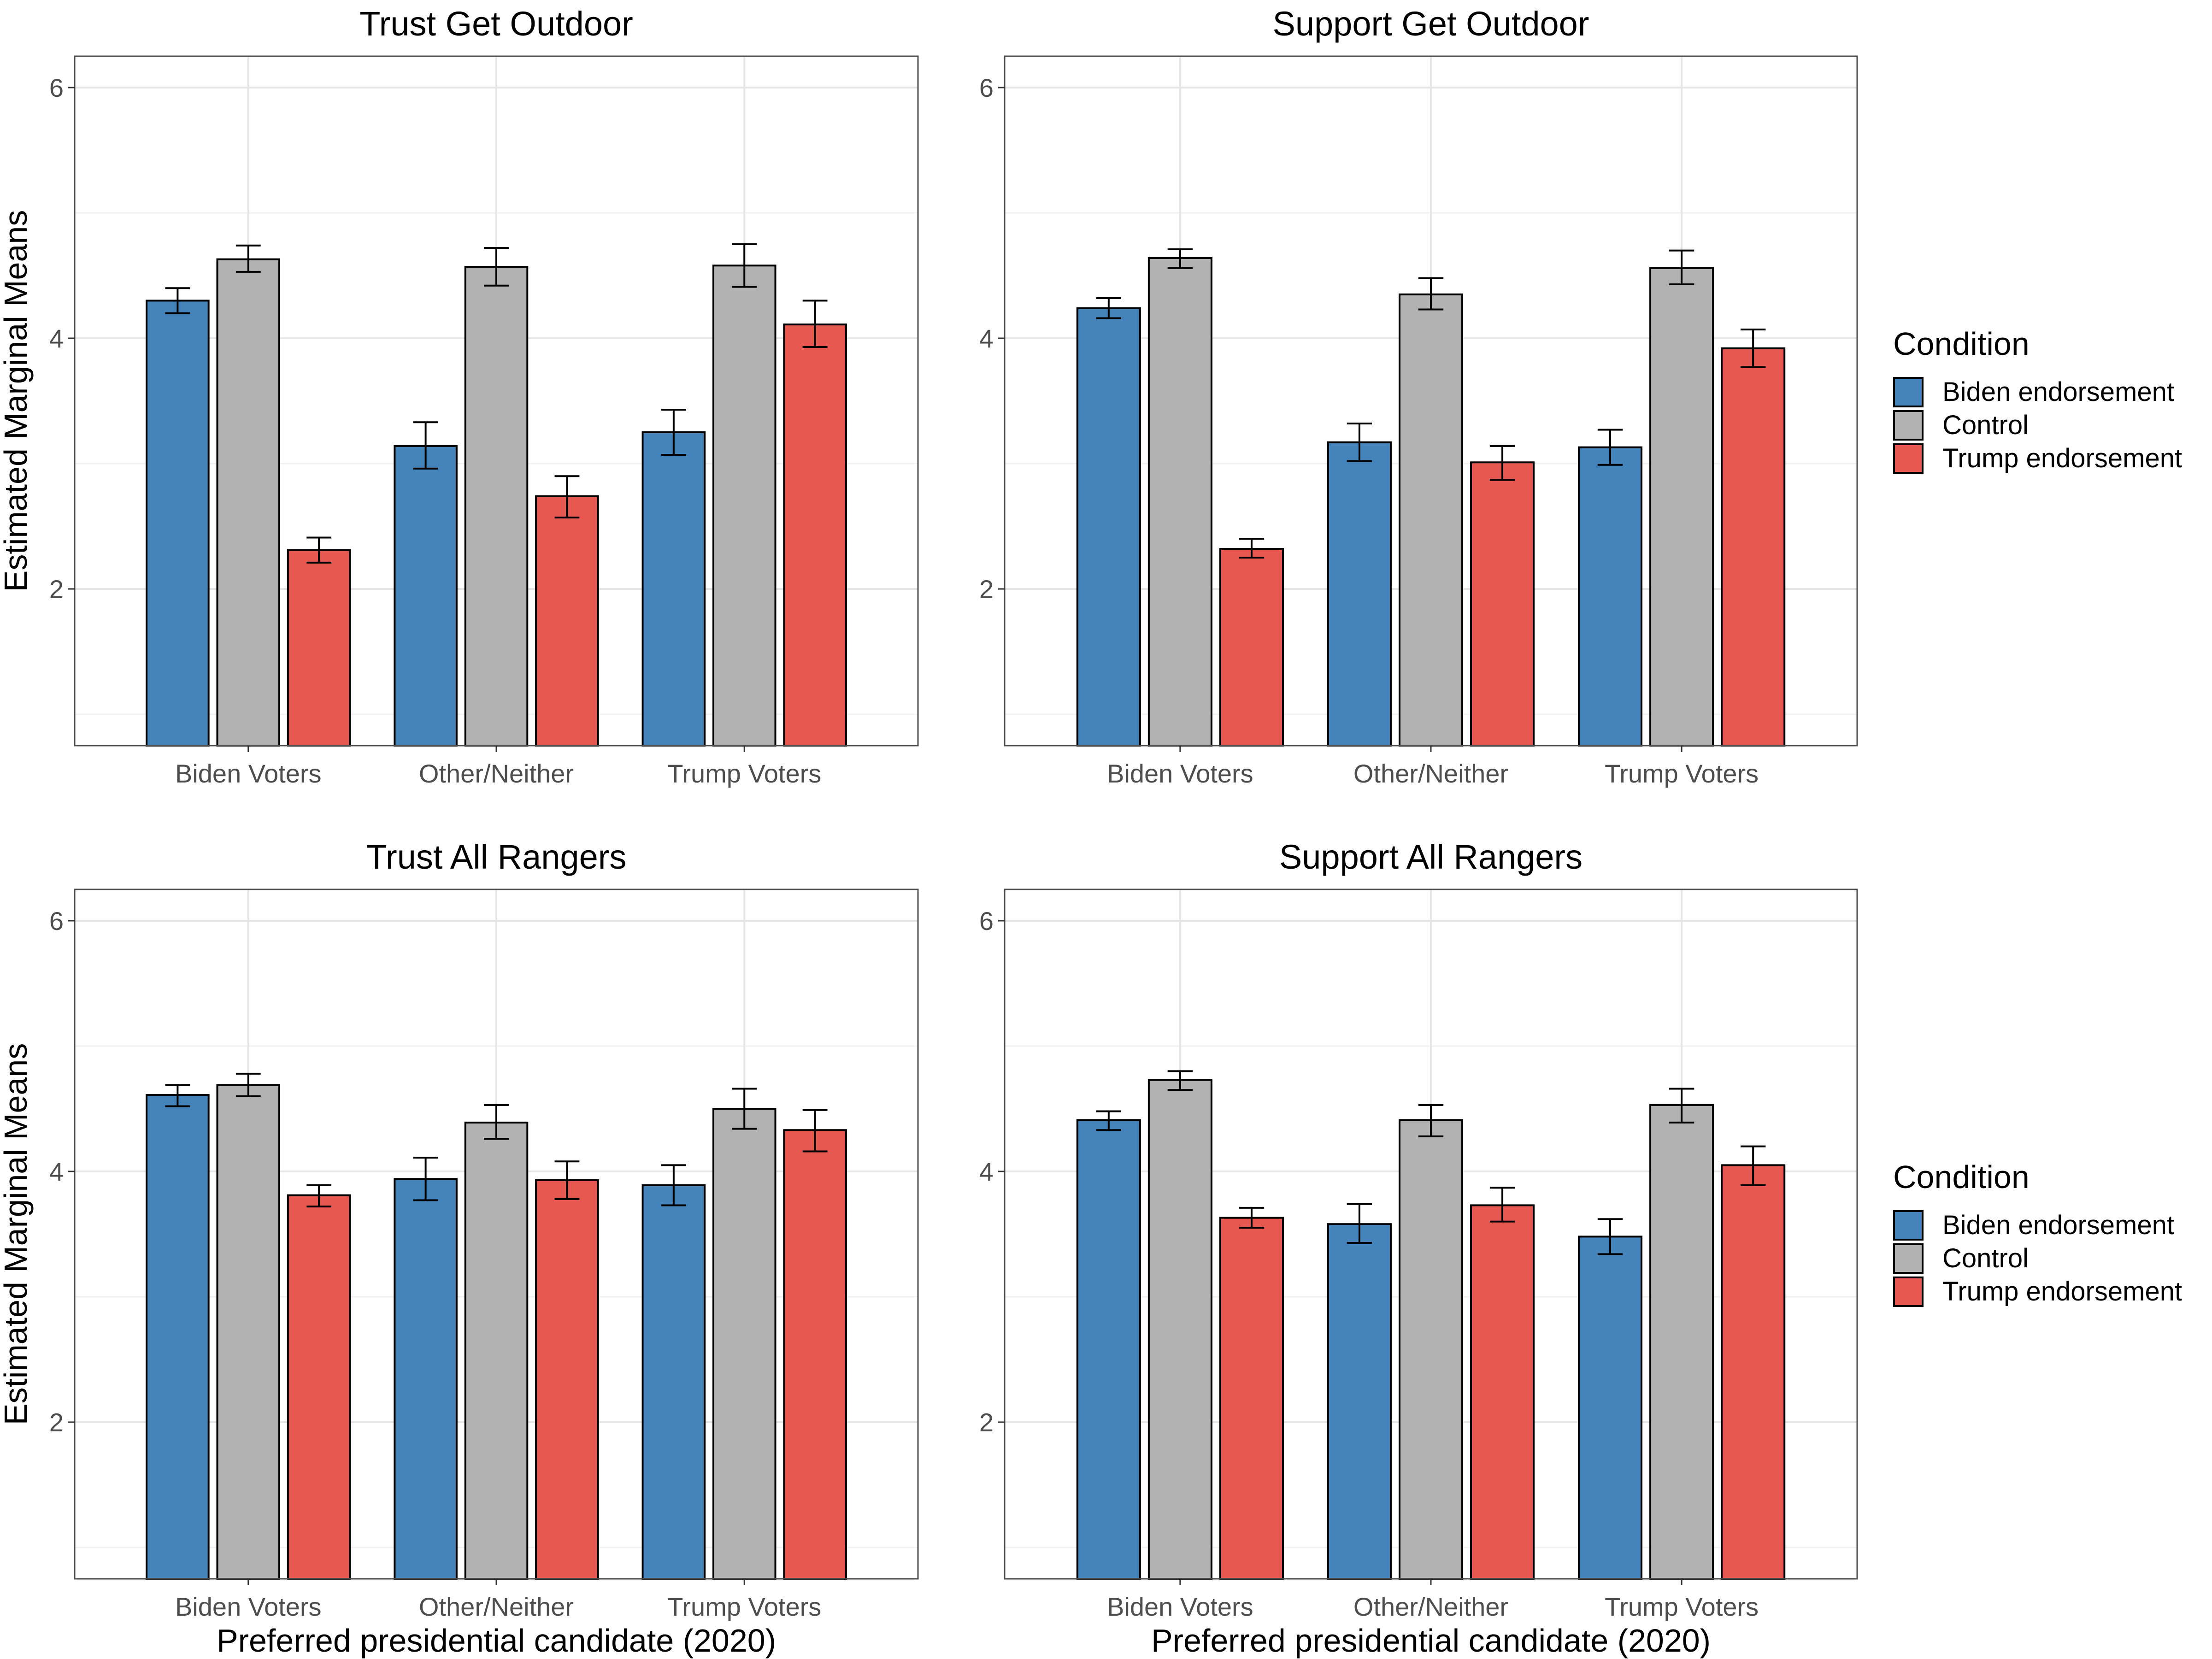 The height and width of the screenshot is (1659, 2212). Describe the element at coordinates (248, 773) in the screenshot. I see `panel1-x-tick-label: Biden Voters` at that location.